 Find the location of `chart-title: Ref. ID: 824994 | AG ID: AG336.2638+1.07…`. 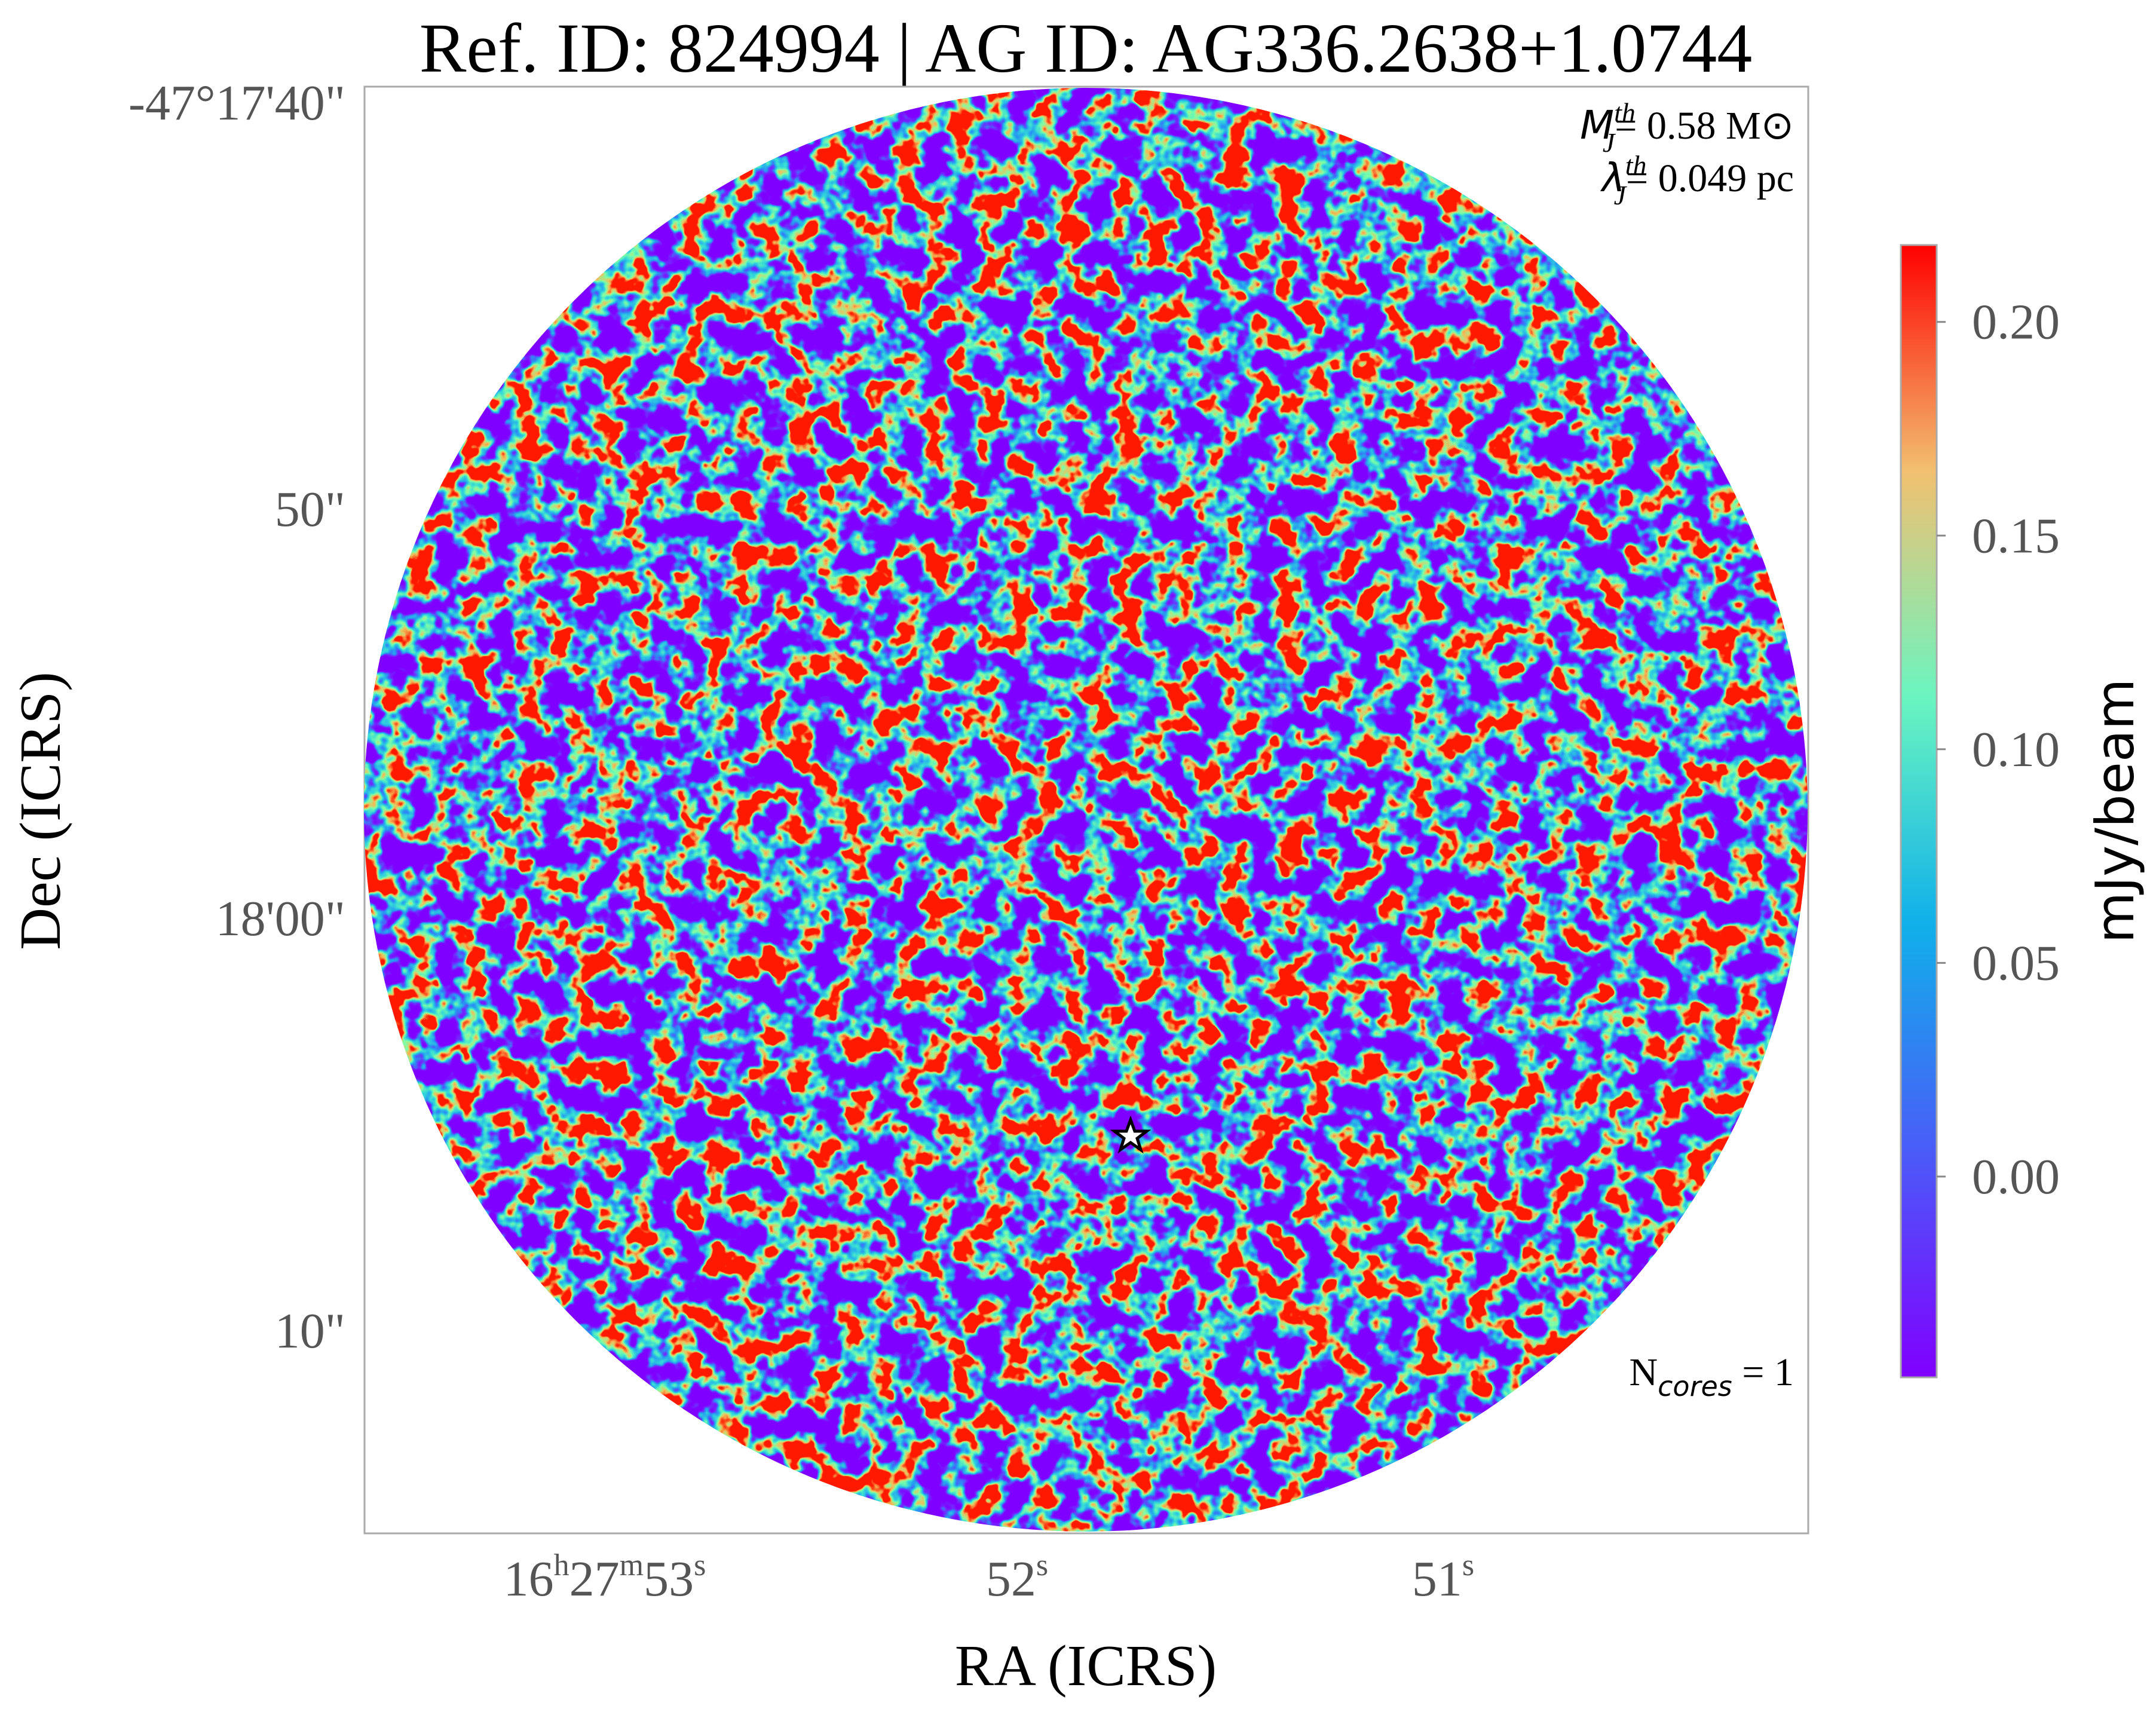

chart-title: Ref. ID: 824994 | AG ID: AG336.2638+1.07… is located at coordinates (1085, 48).